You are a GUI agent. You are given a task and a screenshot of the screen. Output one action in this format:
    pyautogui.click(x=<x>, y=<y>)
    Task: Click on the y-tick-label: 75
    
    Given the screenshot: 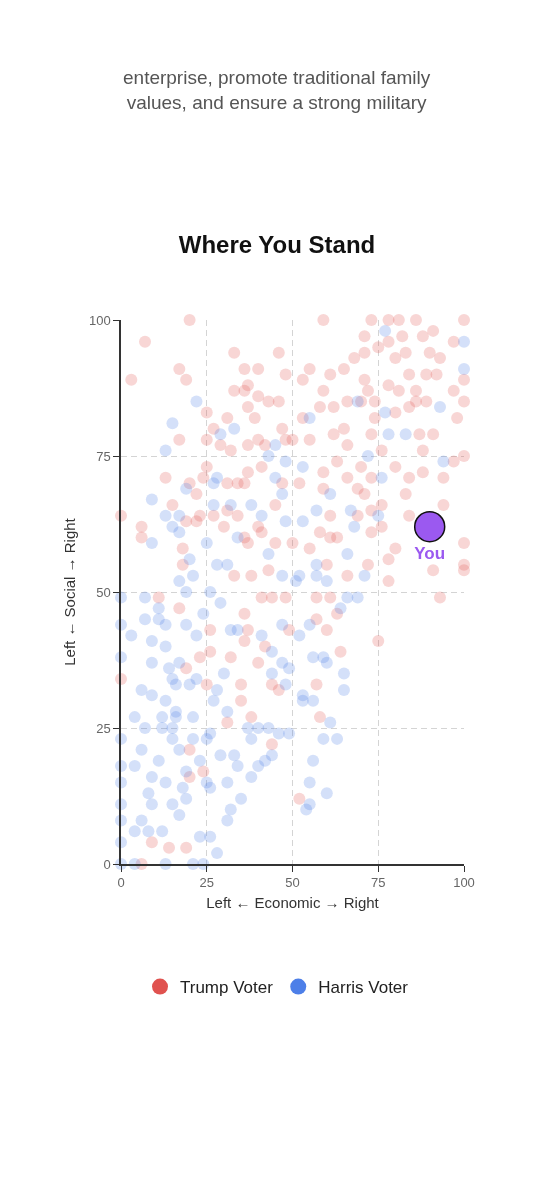 What is the action you would take?
    pyautogui.click(x=103, y=456)
    